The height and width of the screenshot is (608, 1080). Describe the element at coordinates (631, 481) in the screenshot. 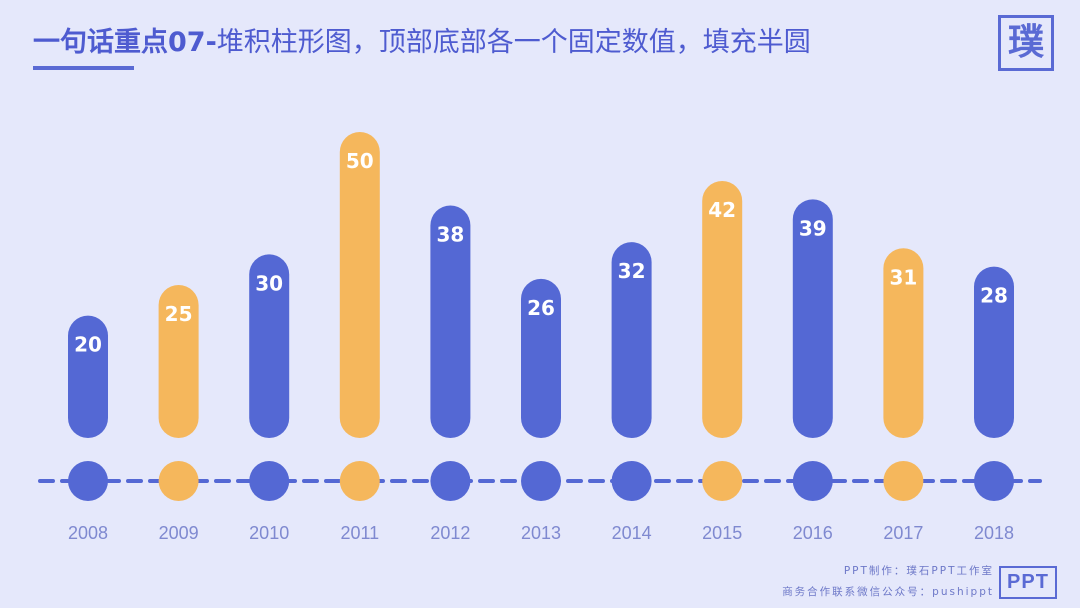

I see `axis-dot-2014` at that location.